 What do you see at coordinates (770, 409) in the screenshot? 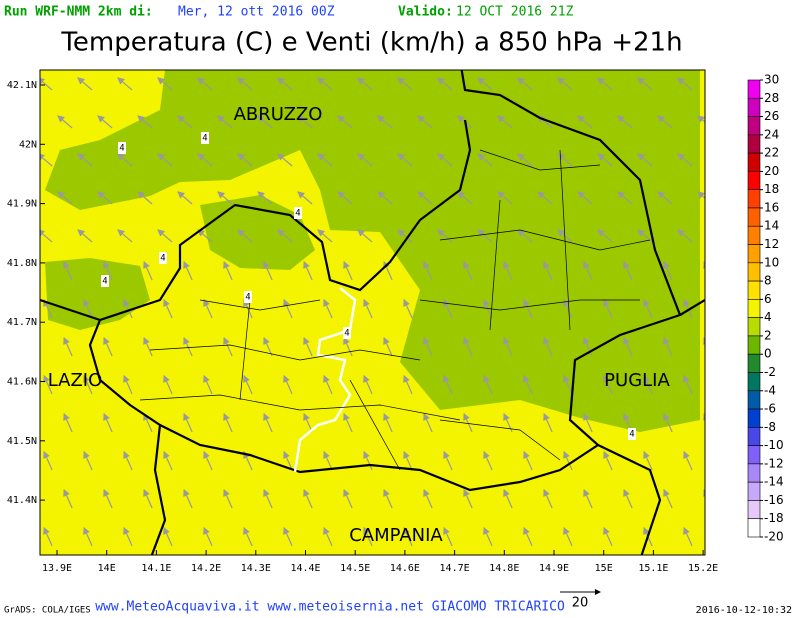
I see `colorbar-label: -6` at bounding box center [770, 409].